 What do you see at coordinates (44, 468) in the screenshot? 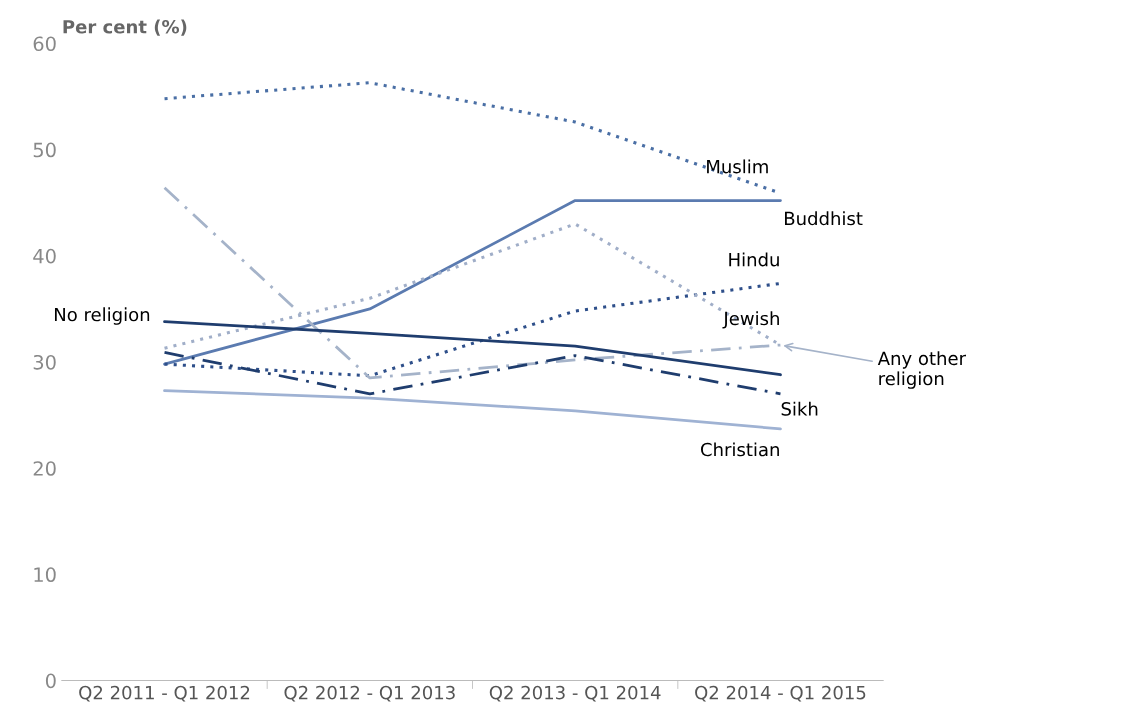
I see `y-tick-label: 20` at bounding box center [44, 468].